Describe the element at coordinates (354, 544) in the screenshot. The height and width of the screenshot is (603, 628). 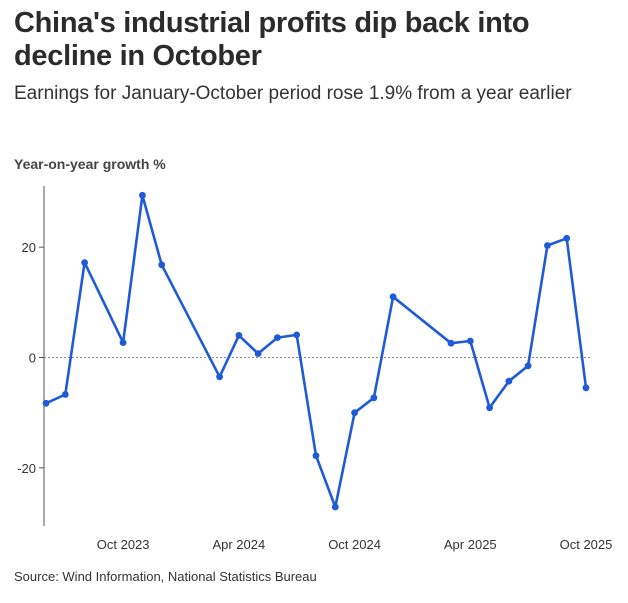
I see `x-tick-label: Oct 2024` at that location.